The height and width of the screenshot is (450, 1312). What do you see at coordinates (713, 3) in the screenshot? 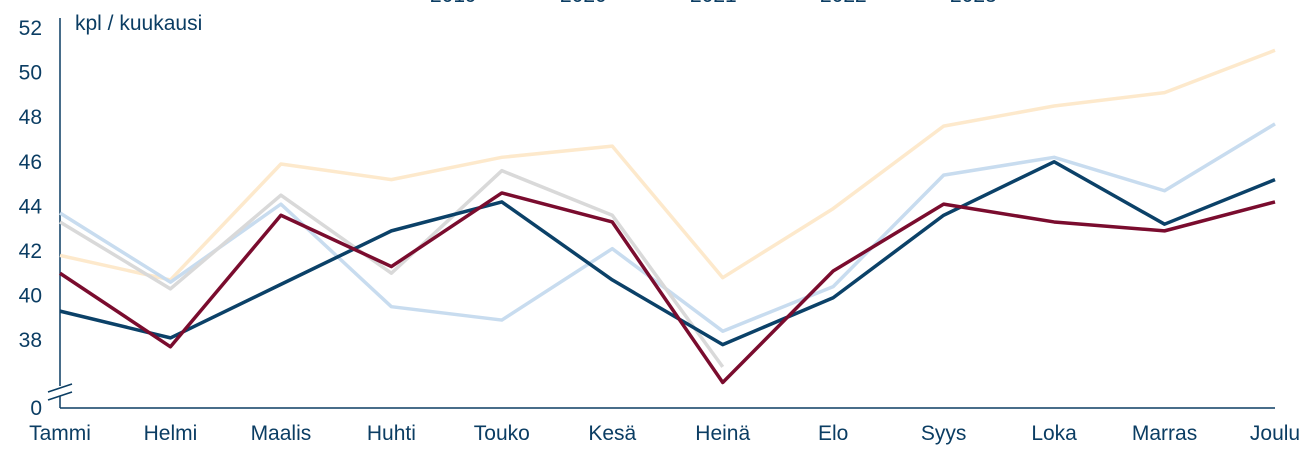
I see `legend-label: 2021` at bounding box center [713, 3].